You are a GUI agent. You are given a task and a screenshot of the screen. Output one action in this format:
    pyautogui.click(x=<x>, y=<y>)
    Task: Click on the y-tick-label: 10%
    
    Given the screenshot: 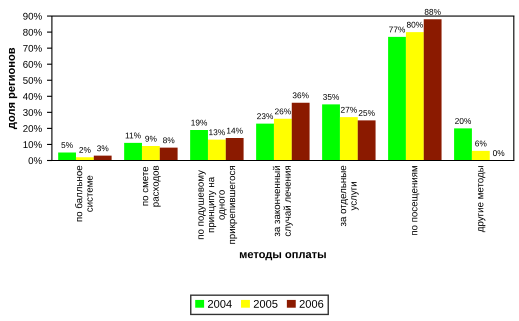 What is the action you would take?
    pyautogui.click(x=32, y=144)
    